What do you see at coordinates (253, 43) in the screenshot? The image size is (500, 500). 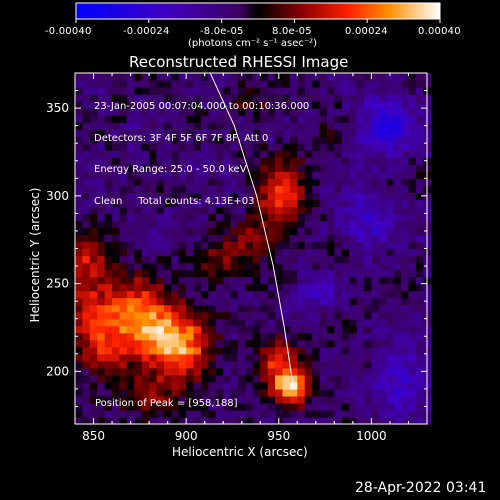 I see `colorbar-units: (photons cm⁻² s⁻¹ asec⁻²)` at bounding box center [253, 43].